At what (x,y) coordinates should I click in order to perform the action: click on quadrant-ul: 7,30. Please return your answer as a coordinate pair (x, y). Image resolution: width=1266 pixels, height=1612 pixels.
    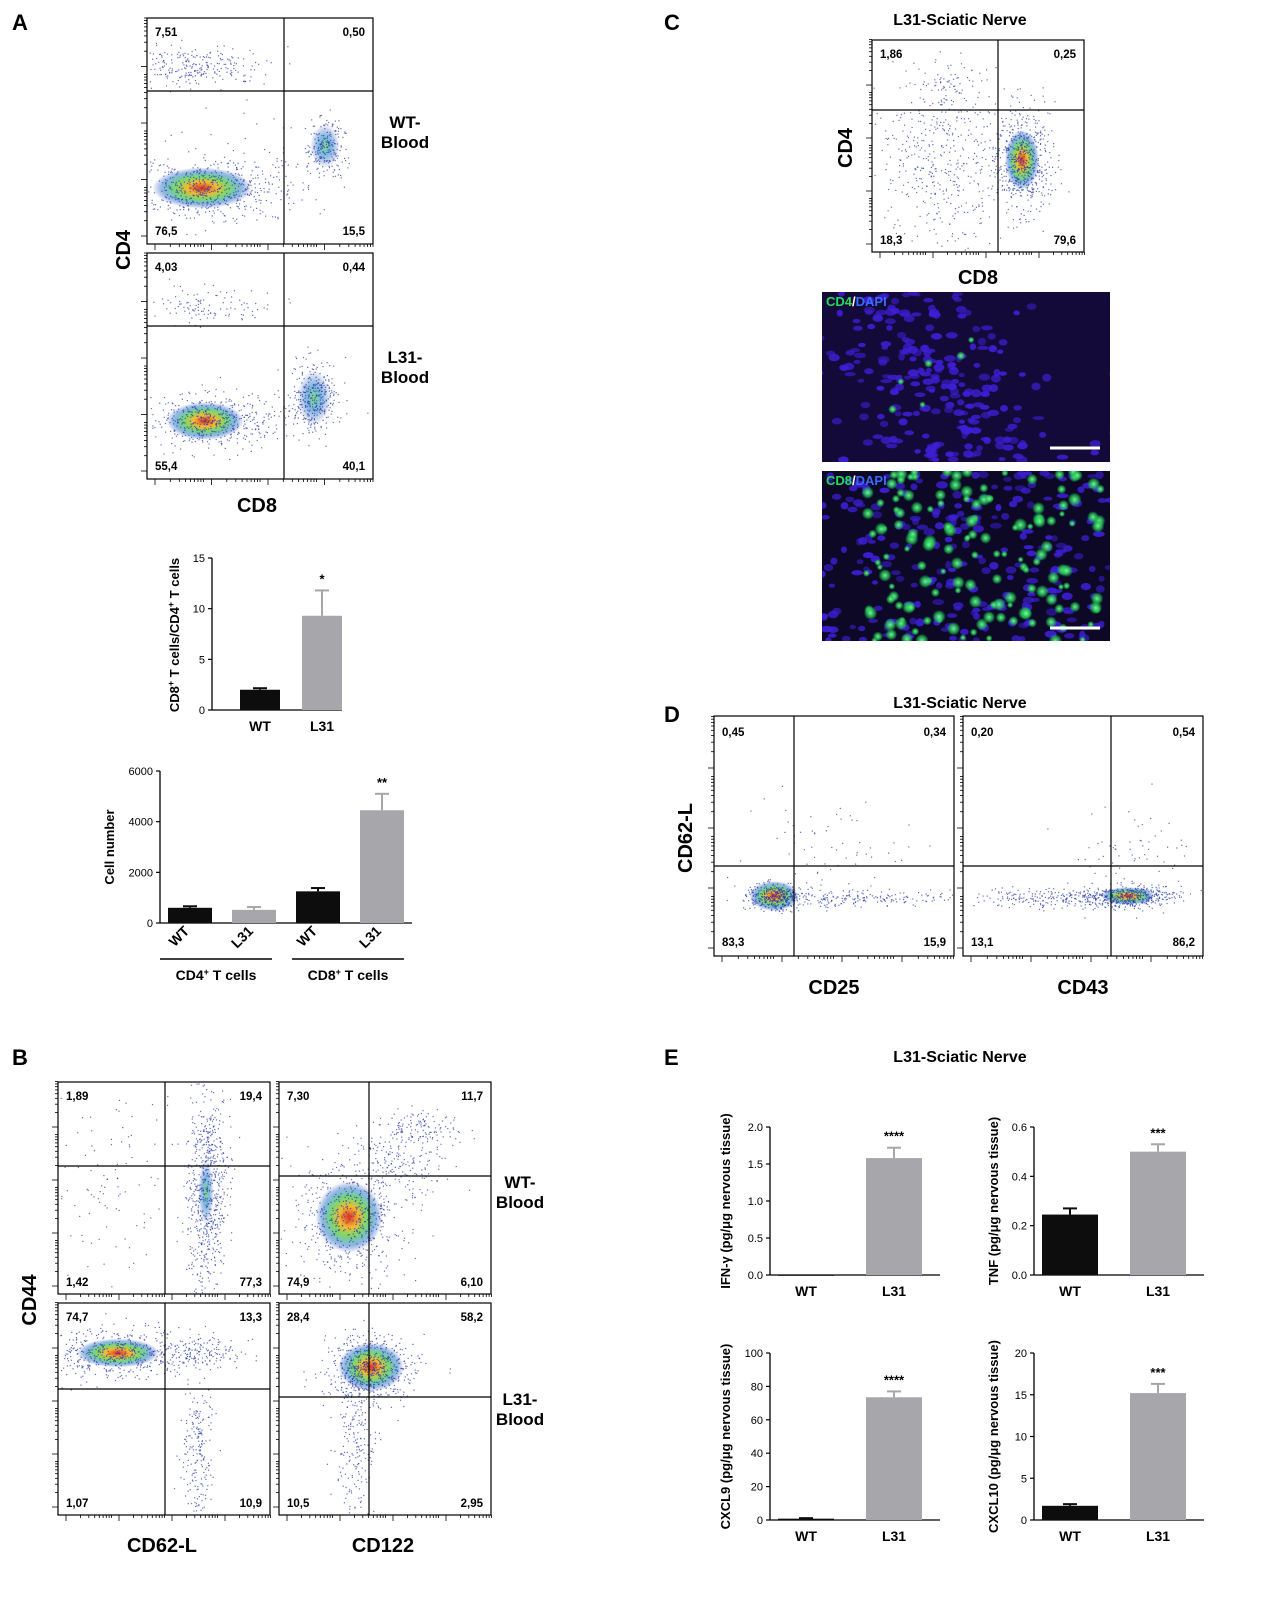
    Looking at the image, I should click on (298, 1097).